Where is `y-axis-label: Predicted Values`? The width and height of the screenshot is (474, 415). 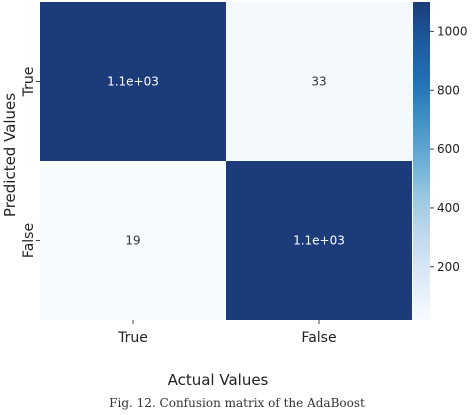
y-axis-label: Predicted Values is located at coordinates (10, 155).